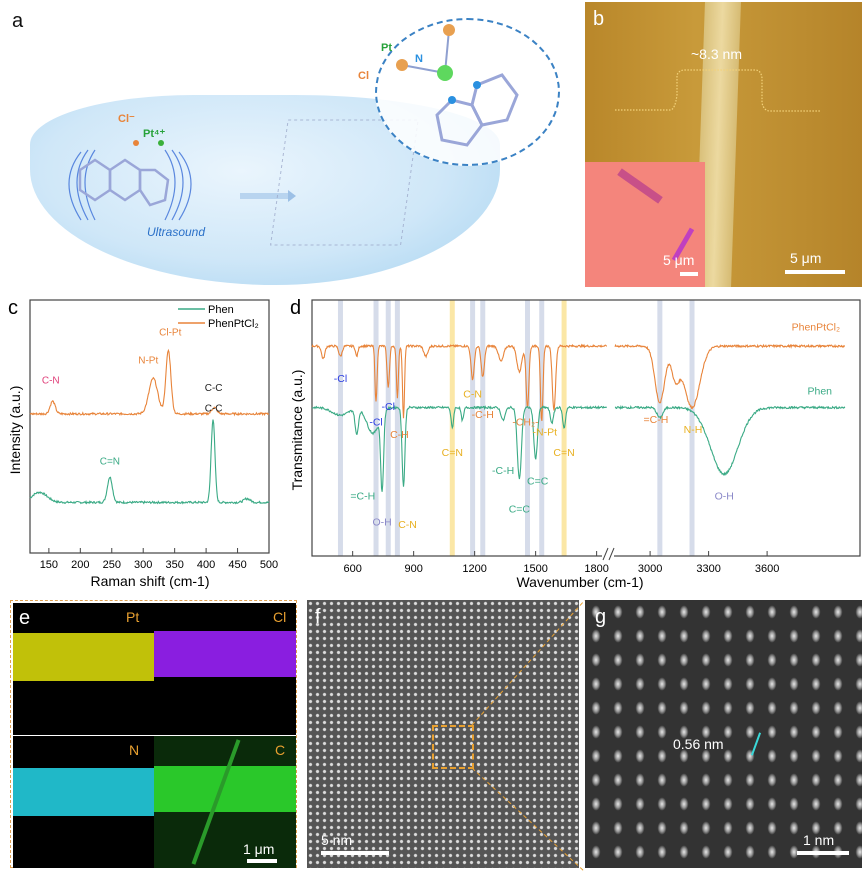 The image size is (864, 874). Describe the element at coordinates (51, 380) in the screenshot. I see `peak-label: C-N` at that location.